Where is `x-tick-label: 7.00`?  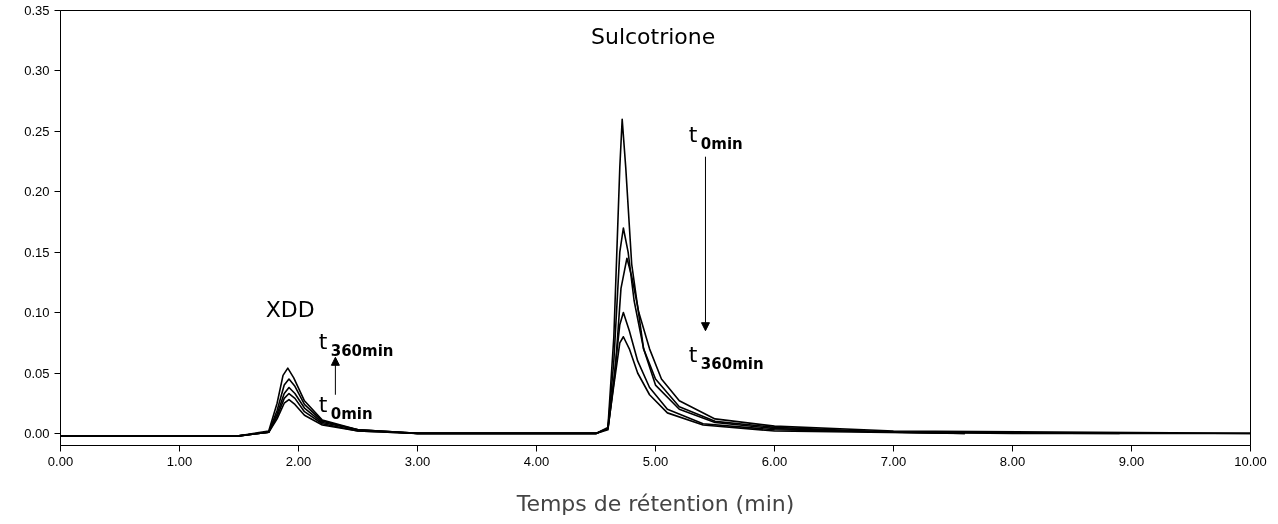
x-tick-label: 7.00 is located at coordinates (893, 461).